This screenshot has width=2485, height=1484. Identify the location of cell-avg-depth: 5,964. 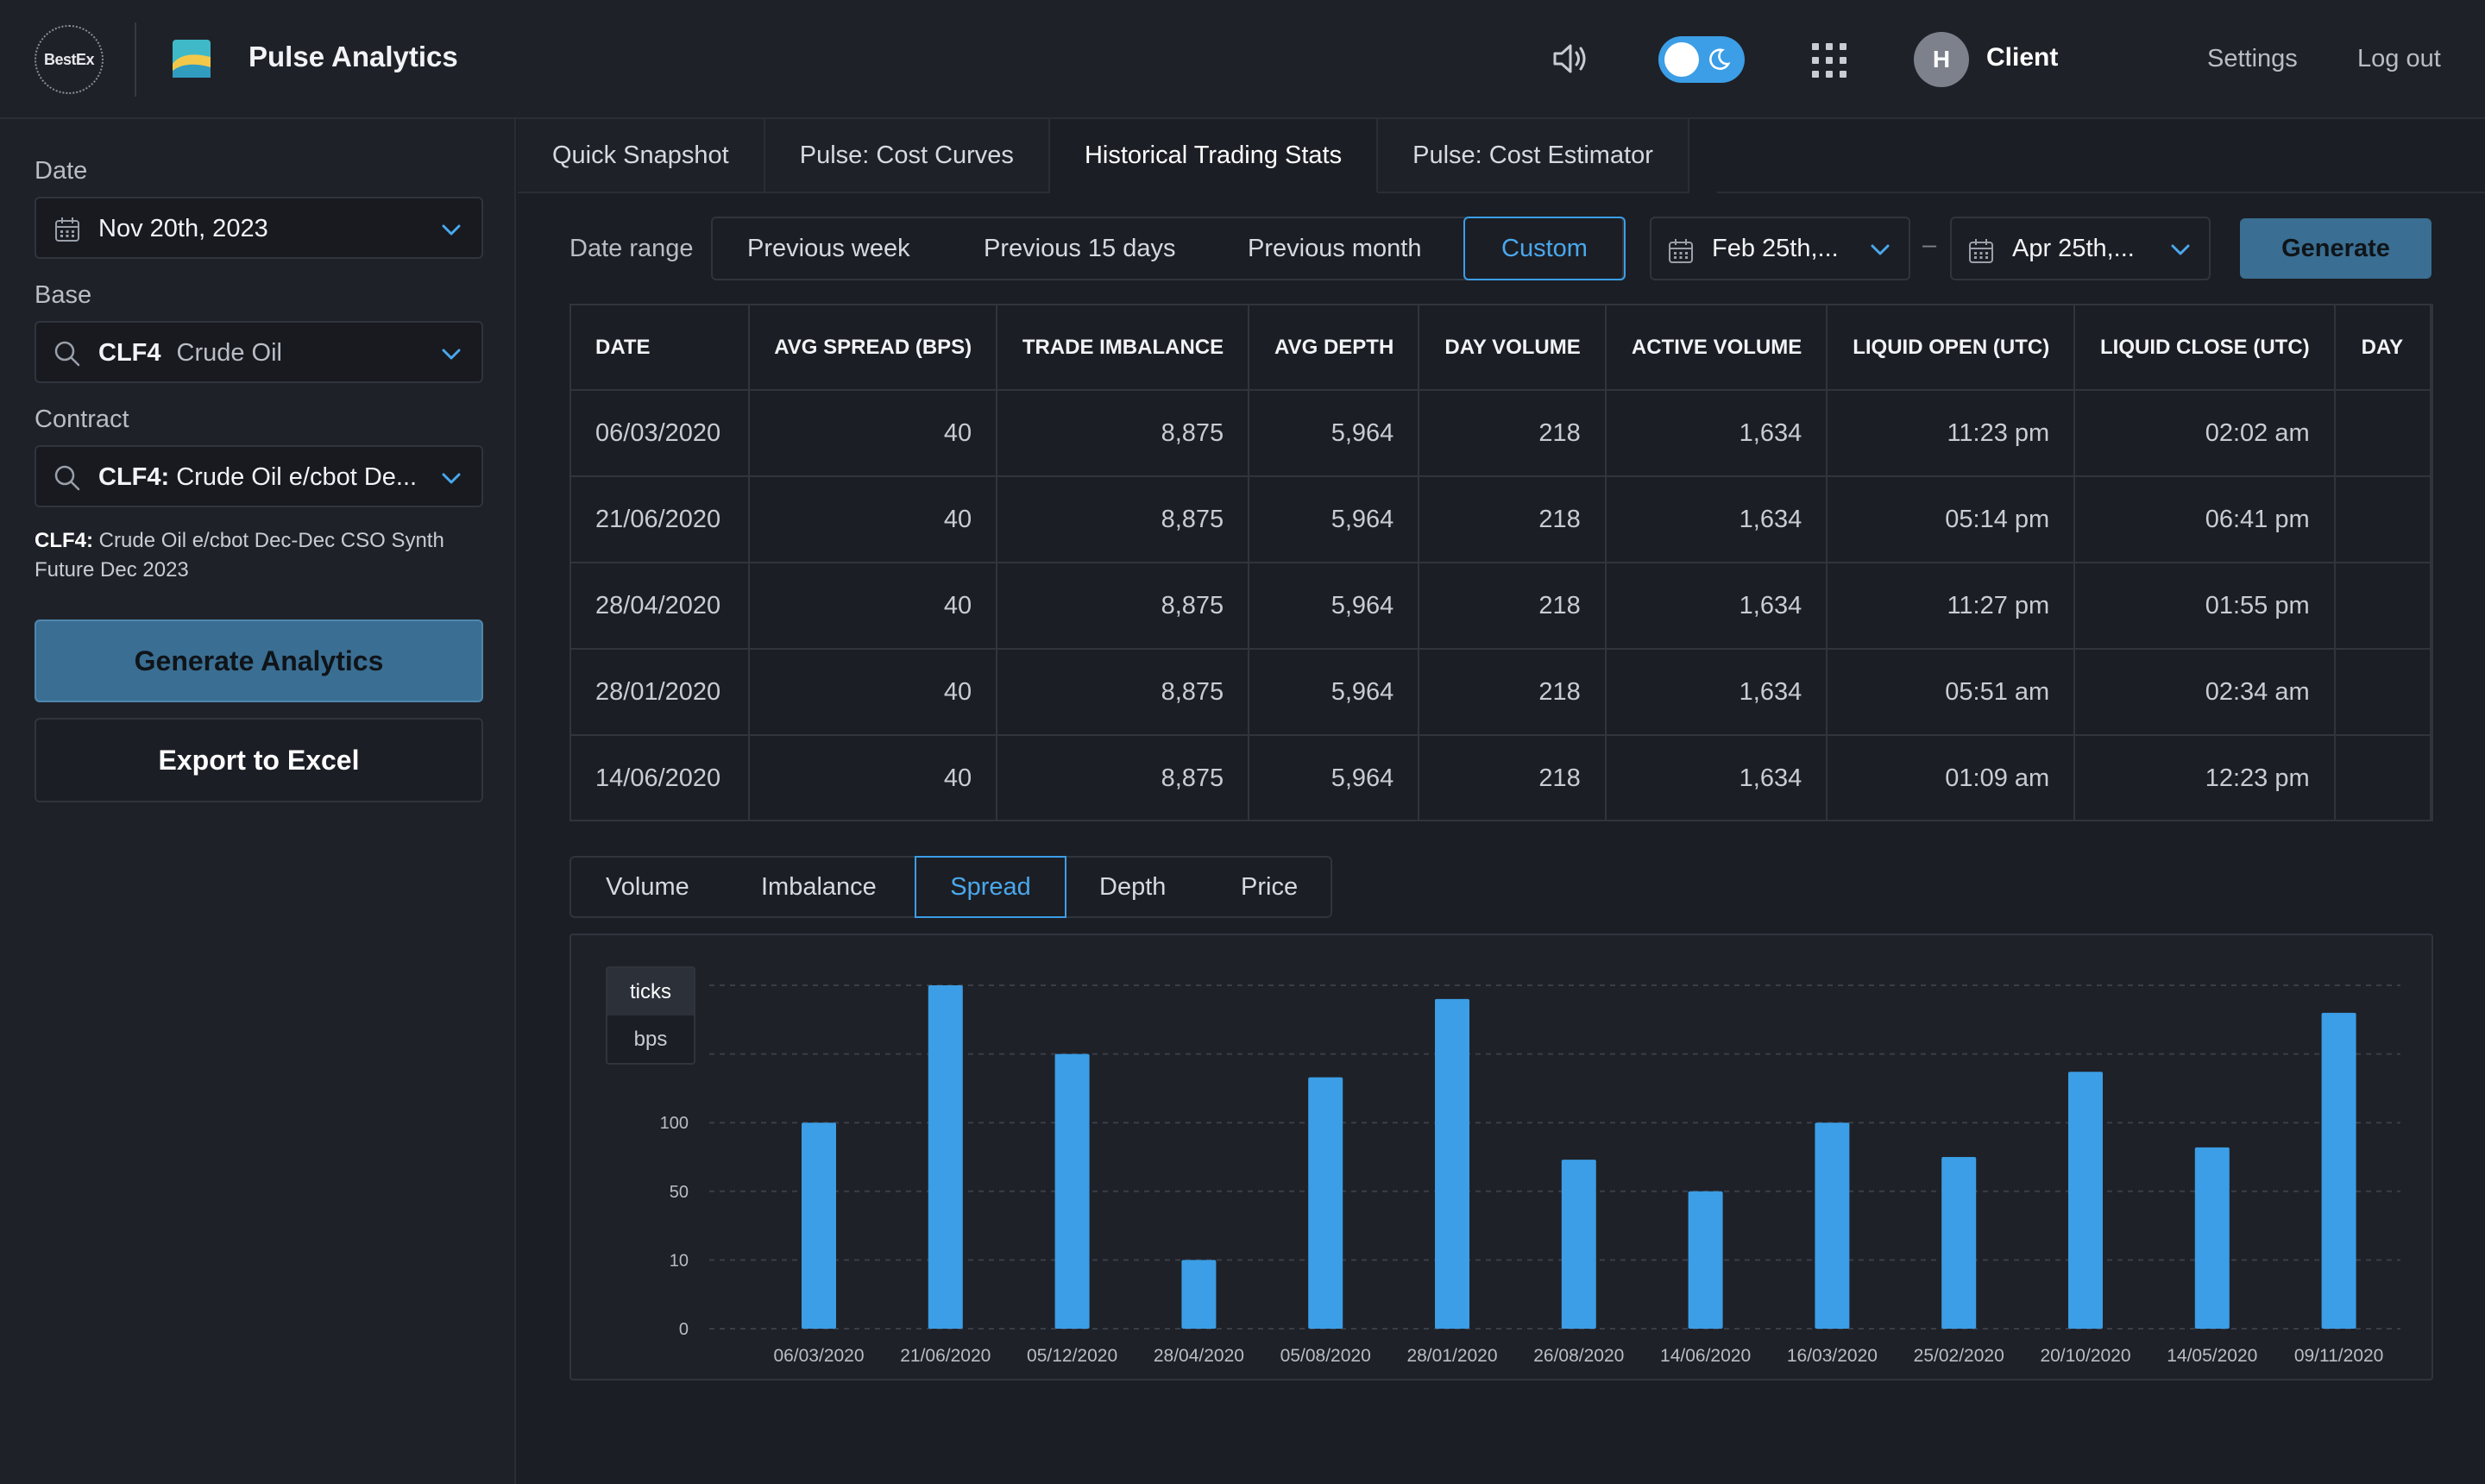
(1334, 519).